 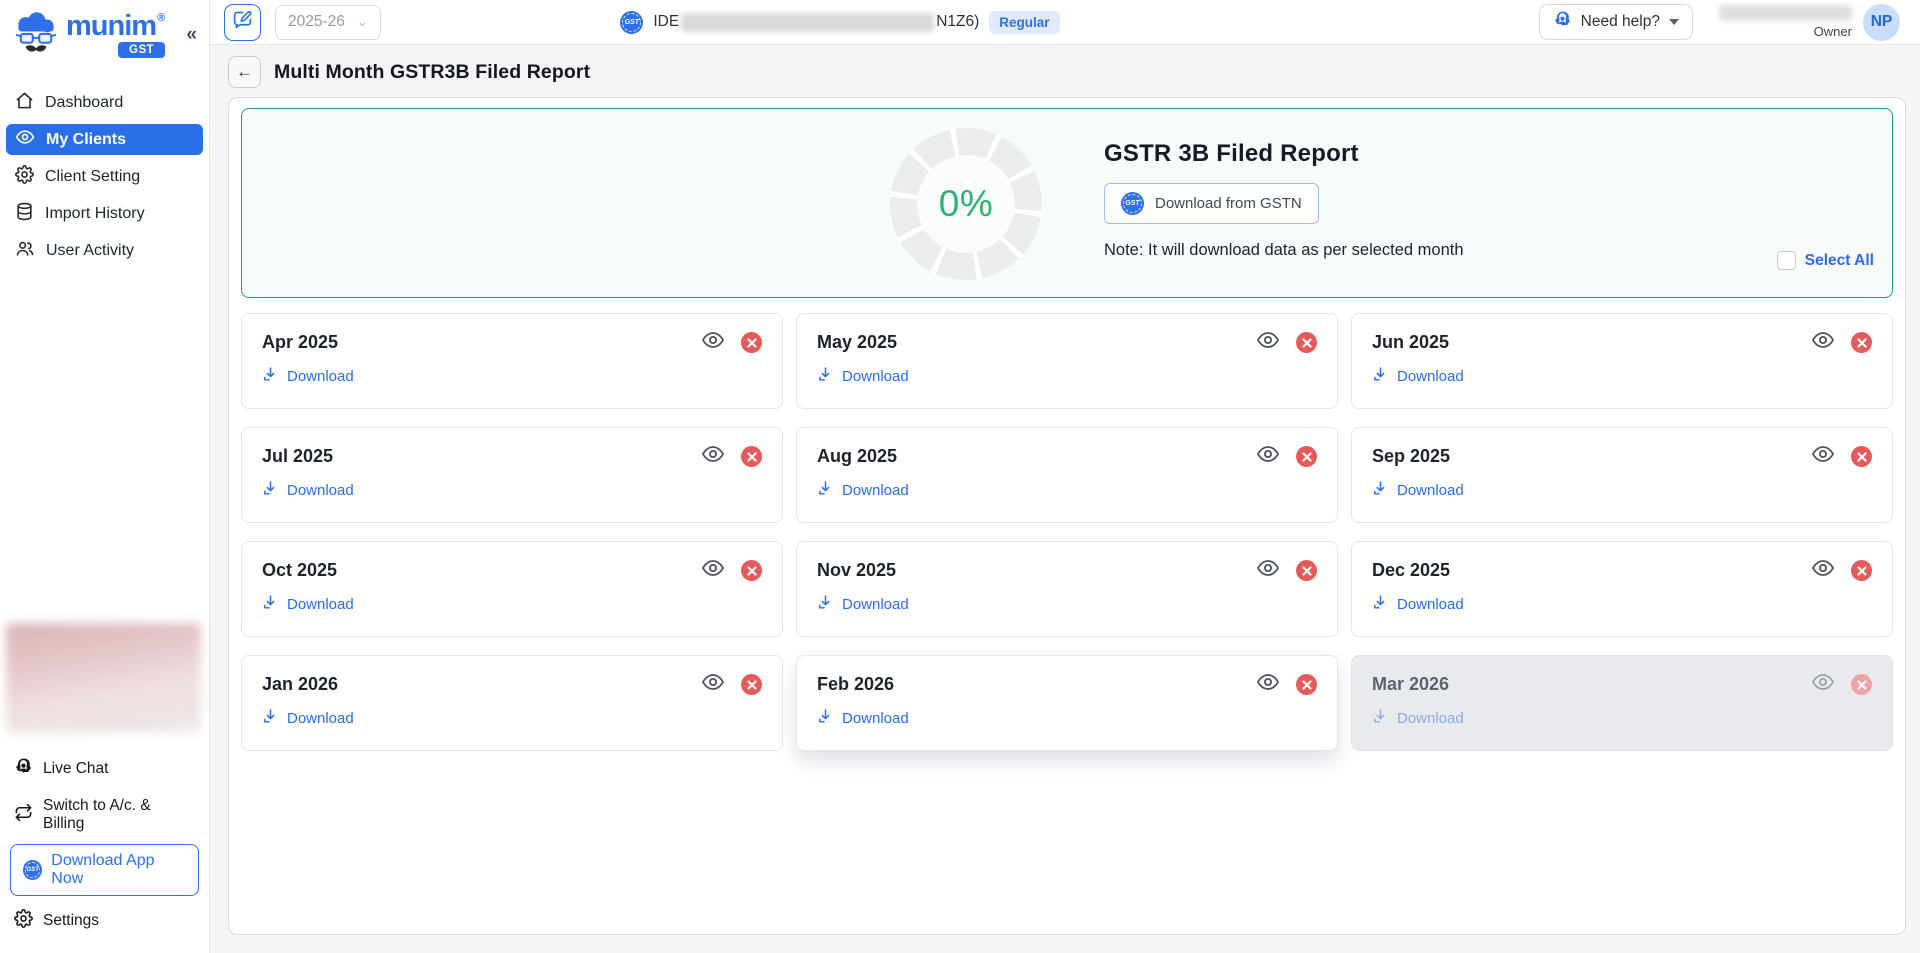 What do you see at coordinates (1231, 153) in the screenshot?
I see `summary-title: GSTR 3B Filed Report` at bounding box center [1231, 153].